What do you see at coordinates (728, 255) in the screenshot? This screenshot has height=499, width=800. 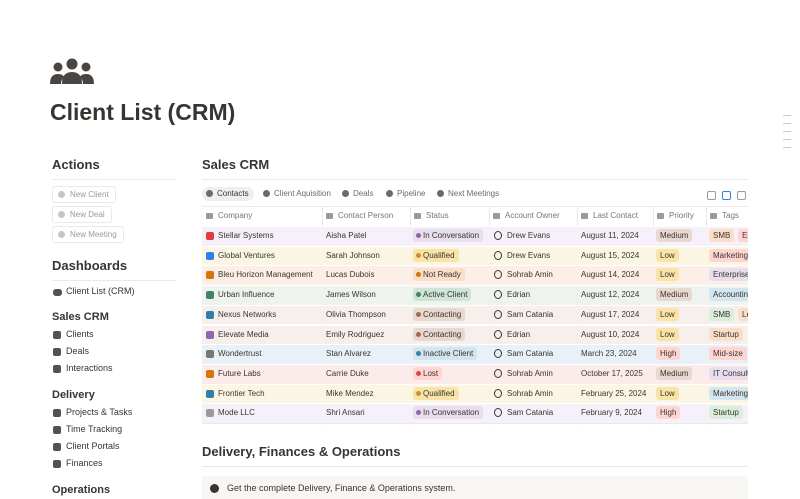 I see `tag: Marketing` at bounding box center [728, 255].